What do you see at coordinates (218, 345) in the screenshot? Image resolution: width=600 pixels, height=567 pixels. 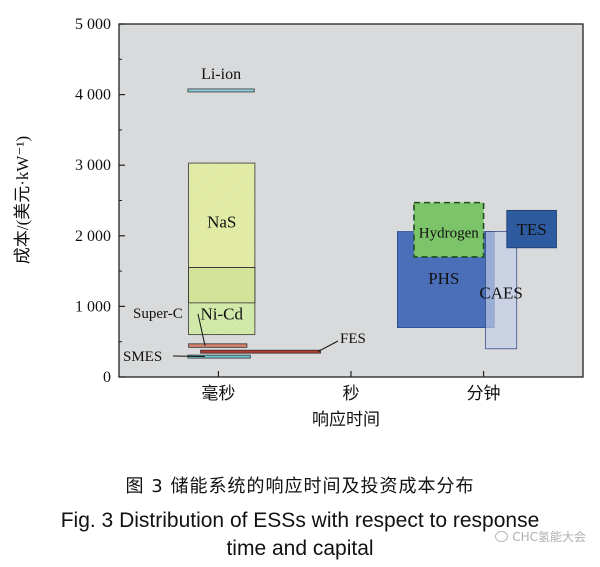 I see `bar-super-c` at bounding box center [218, 345].